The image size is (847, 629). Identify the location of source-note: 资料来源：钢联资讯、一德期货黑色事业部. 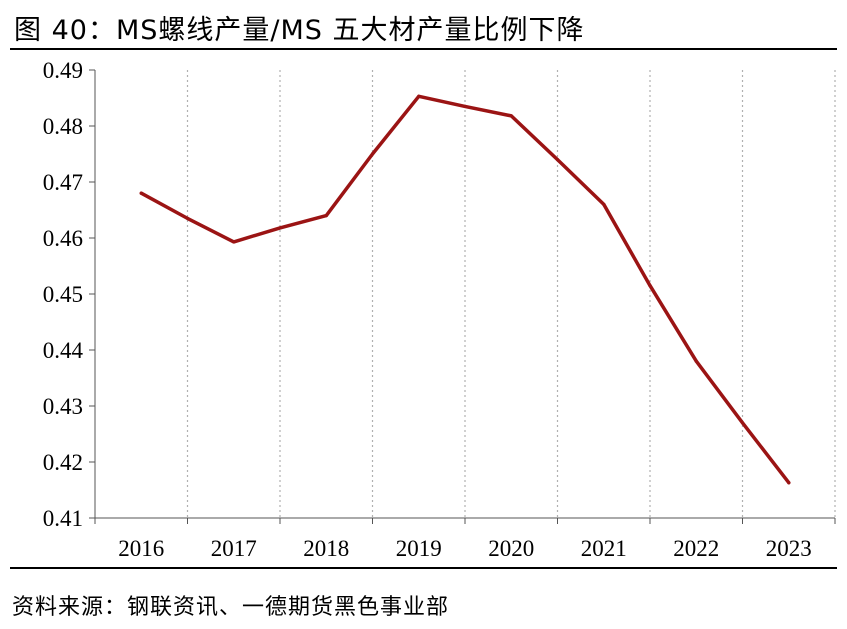
(231, 607).